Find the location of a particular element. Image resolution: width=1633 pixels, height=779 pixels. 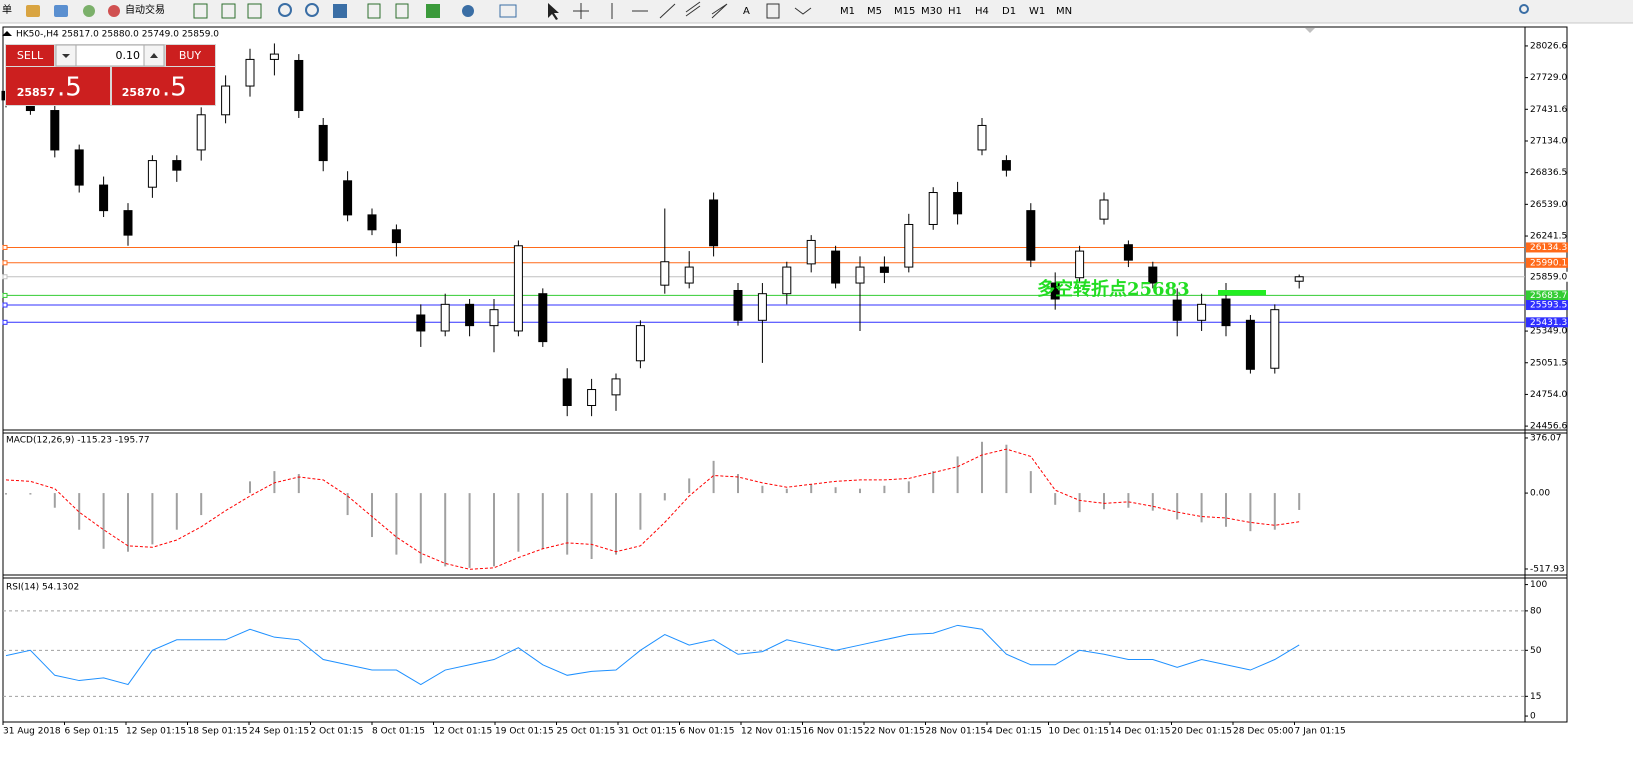

bid-main: 25857 is located at coordinates (36, 92).